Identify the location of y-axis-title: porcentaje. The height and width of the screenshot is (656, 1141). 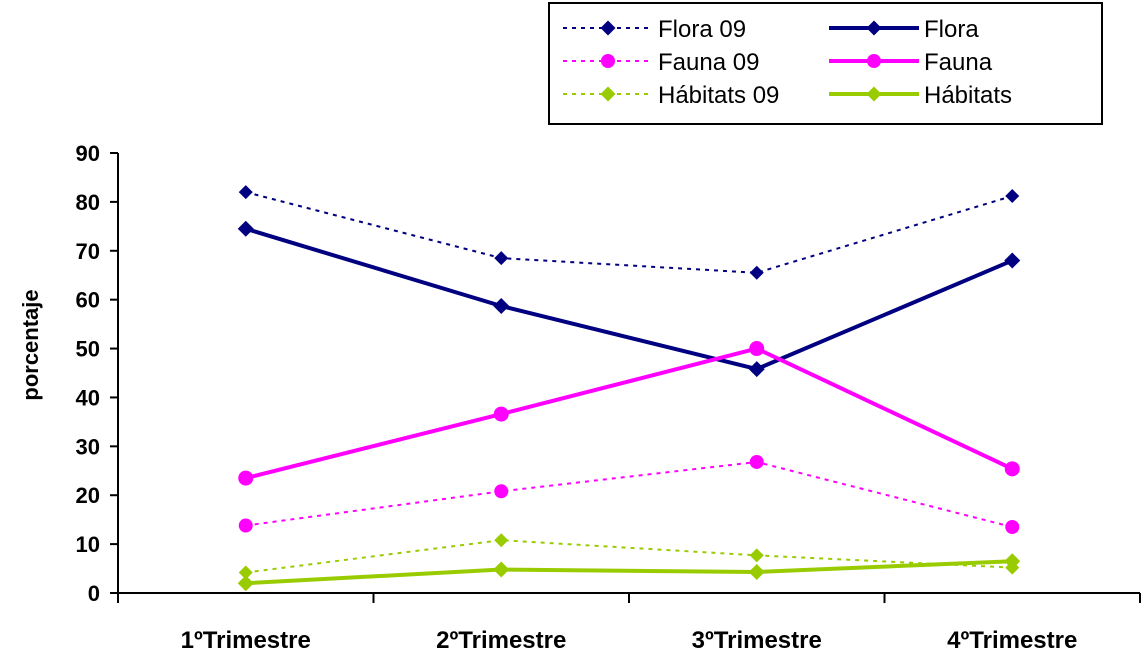
(30, 344).